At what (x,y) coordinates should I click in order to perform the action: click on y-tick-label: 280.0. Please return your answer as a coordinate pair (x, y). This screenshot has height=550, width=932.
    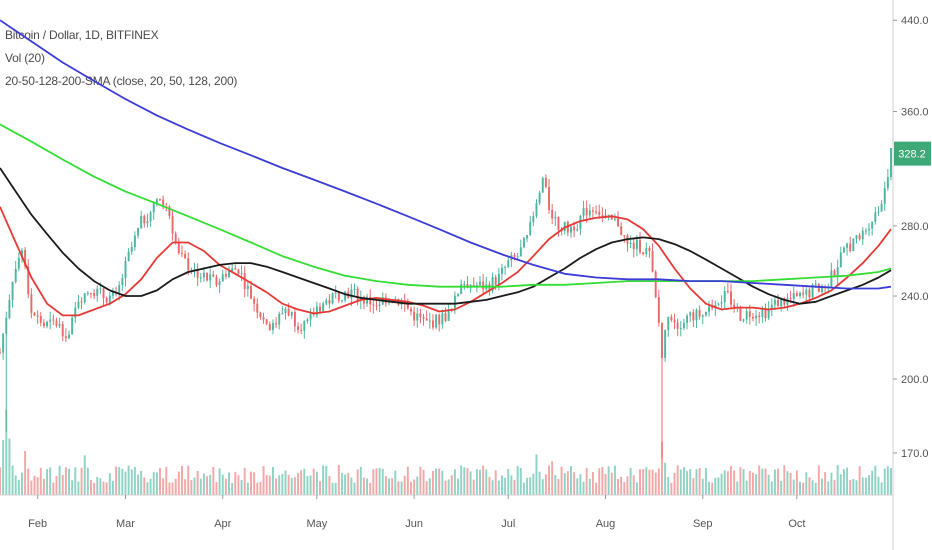
    Looking at the image, I should click on (915, 227).